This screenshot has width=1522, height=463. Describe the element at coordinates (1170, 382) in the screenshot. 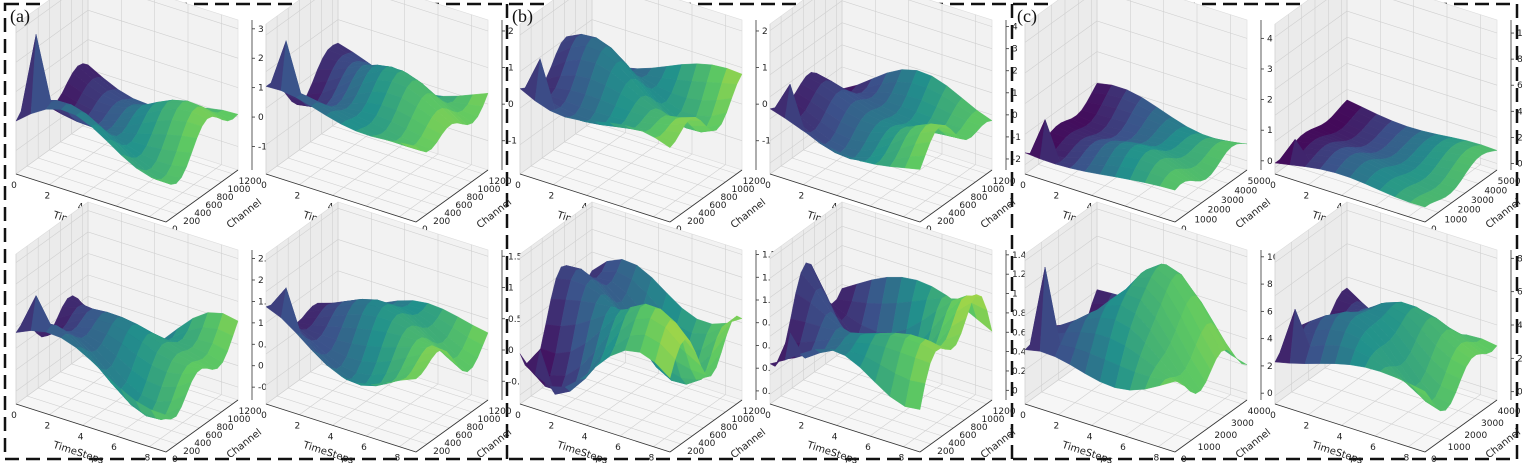

I see `surface-facet` at that location.